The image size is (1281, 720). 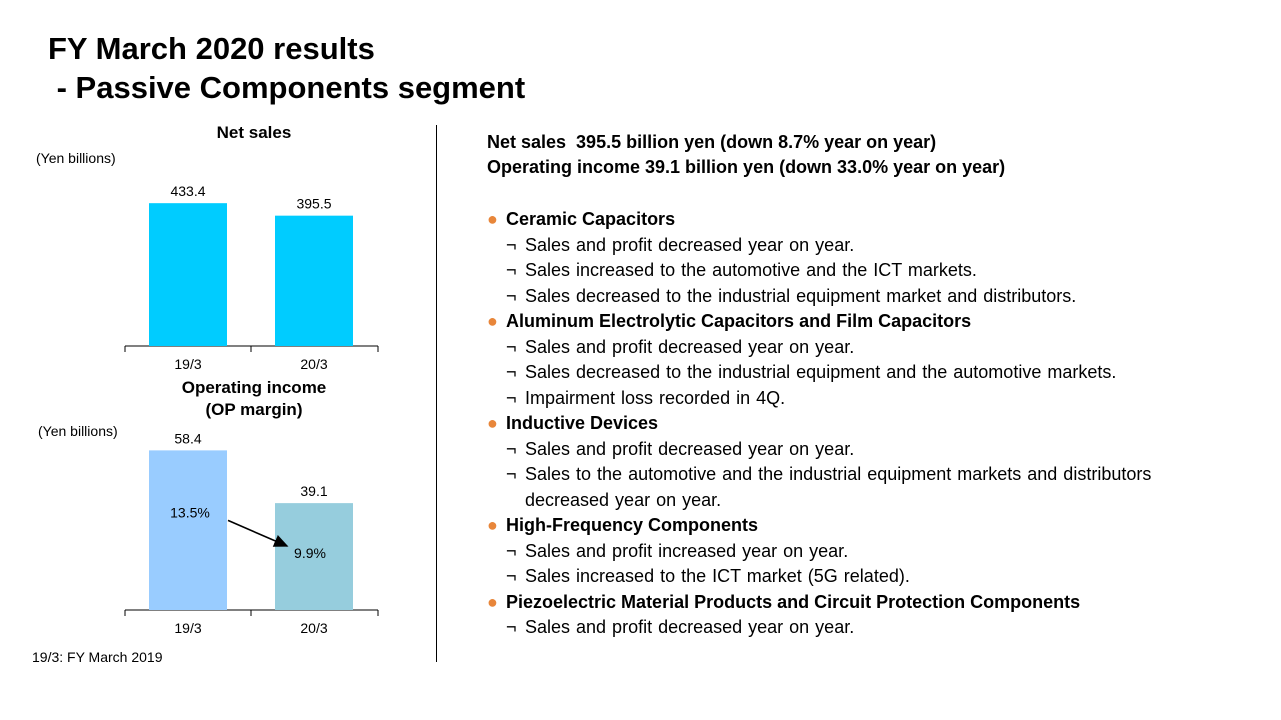 What do you see at coordinates (187, 191) in the screenshot?
I see `data-label: 433.4` at bounding box center [187, 191].